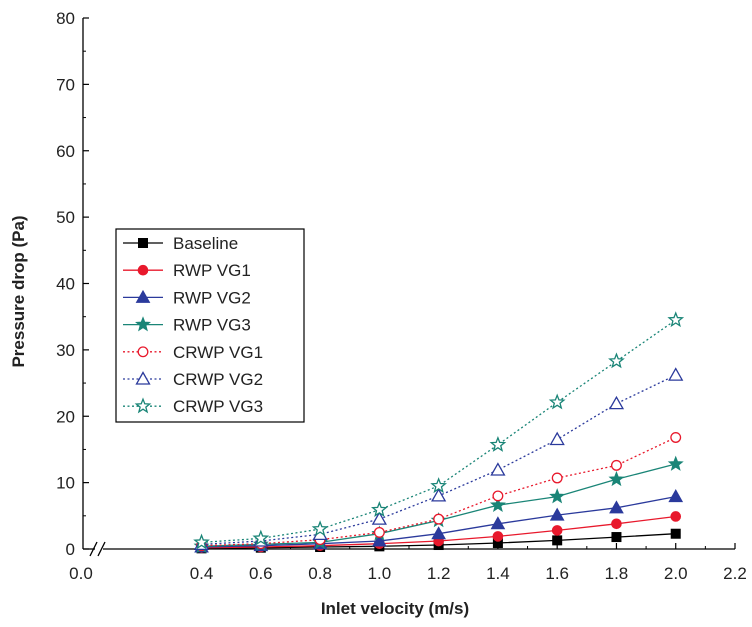 The height and width of the screenshot is (627, 752). Describe the element at coordinates (320, 573) in the screenshot. I see `x-tick-label: 0.8` at that location.